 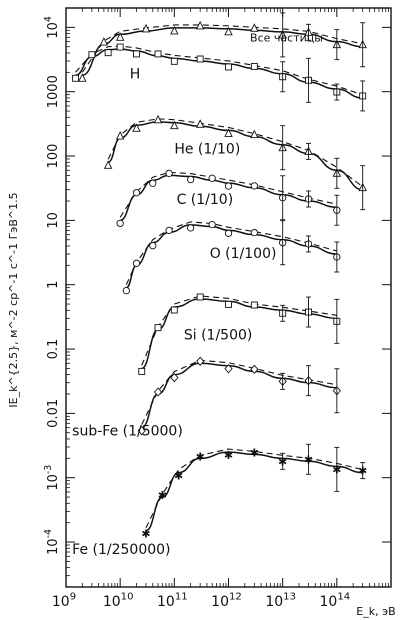 What do you see at coordinates (53, 285) in the screenshot?
I see `y-tick-label: 1` at bounding box center [53, 285].